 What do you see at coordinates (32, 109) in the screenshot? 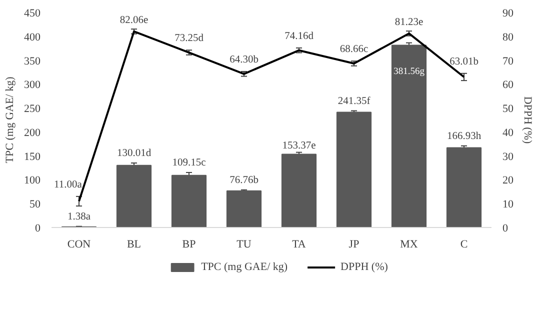
I see `y-tick-label: 250` at bounding box center [32, 109].